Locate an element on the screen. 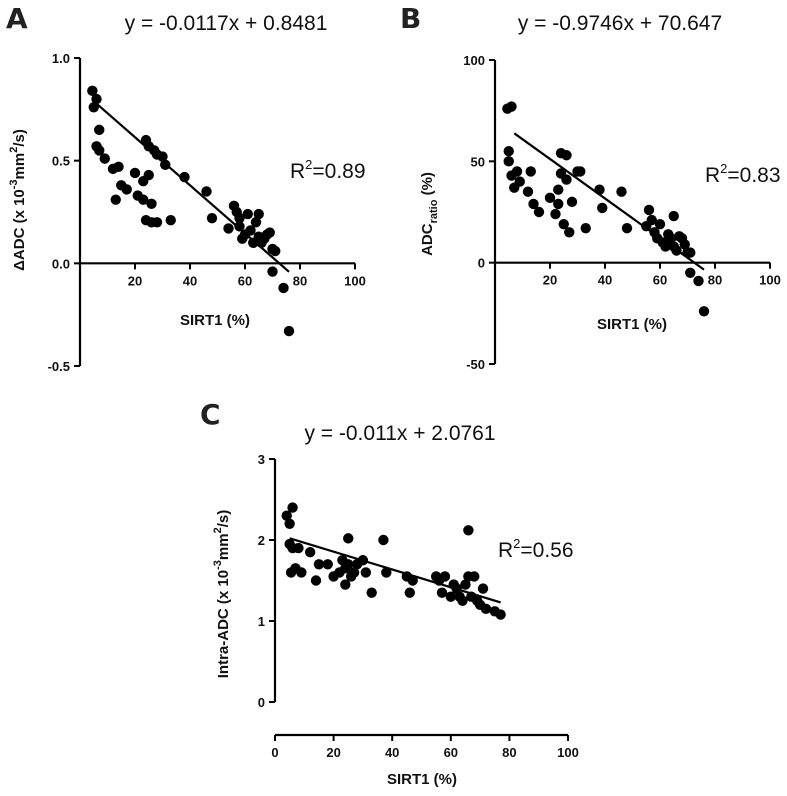 This screenshot has height=796, width=787. y-tick-label-c: 0 is located at coordinates (261, 702).